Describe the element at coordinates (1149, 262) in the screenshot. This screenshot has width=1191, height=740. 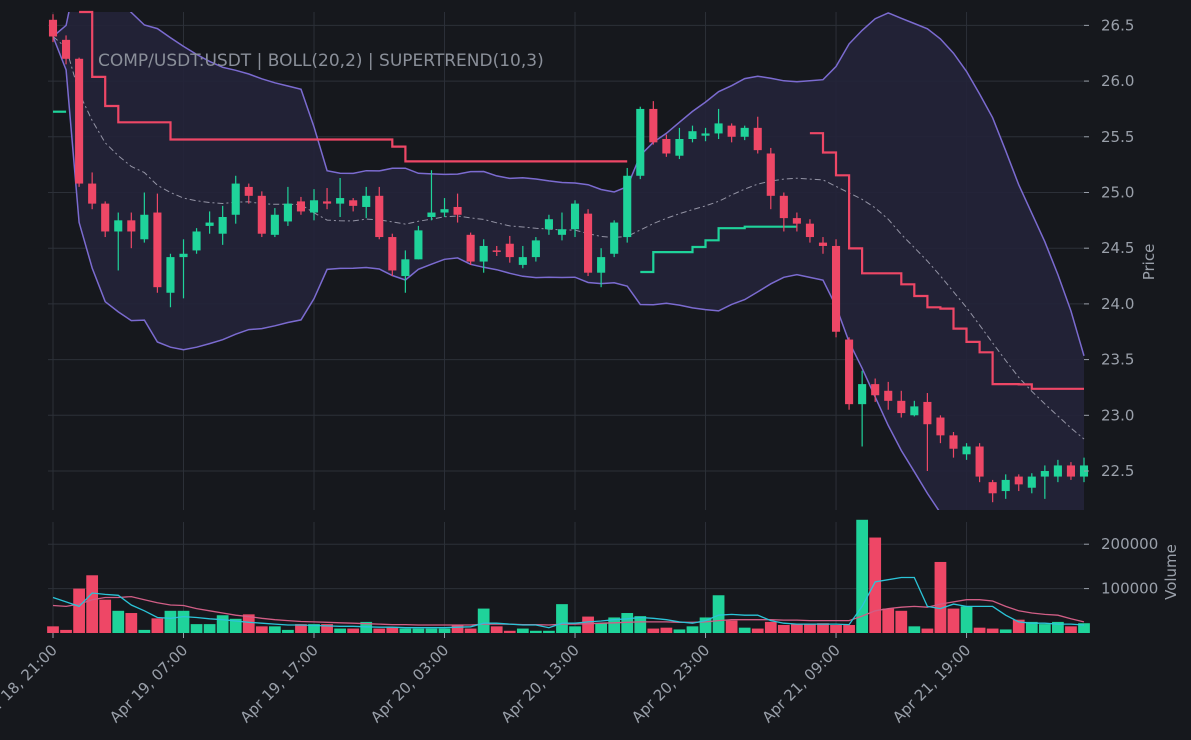
I see `price-axis-label: Price` at that location.